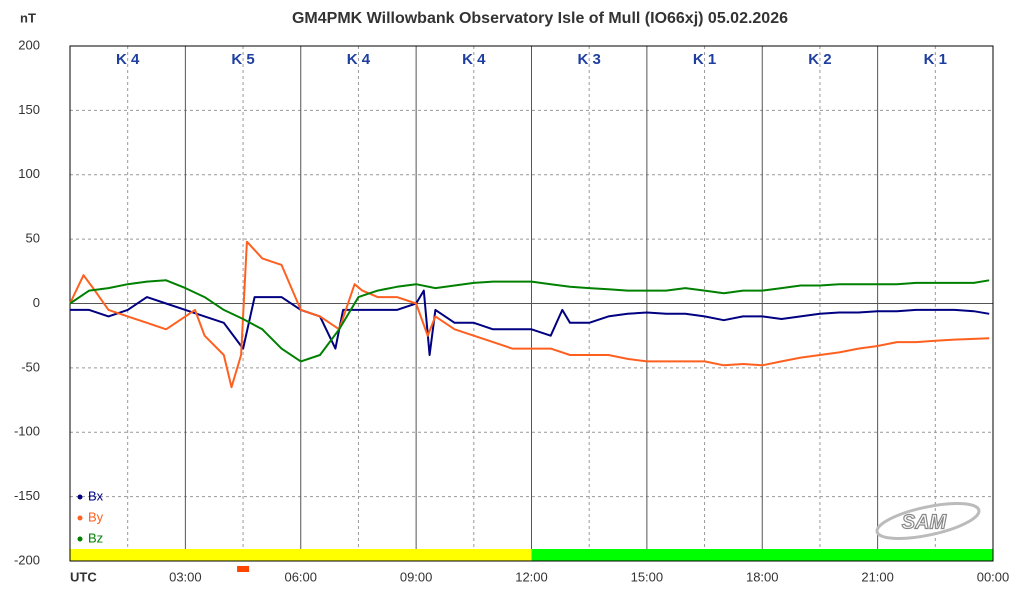 The width and height of the screenshot is (1015, 590). Describe the element at coordinates (29, 173) in the screenshot. I see `y-tick-label: 100` at that location.